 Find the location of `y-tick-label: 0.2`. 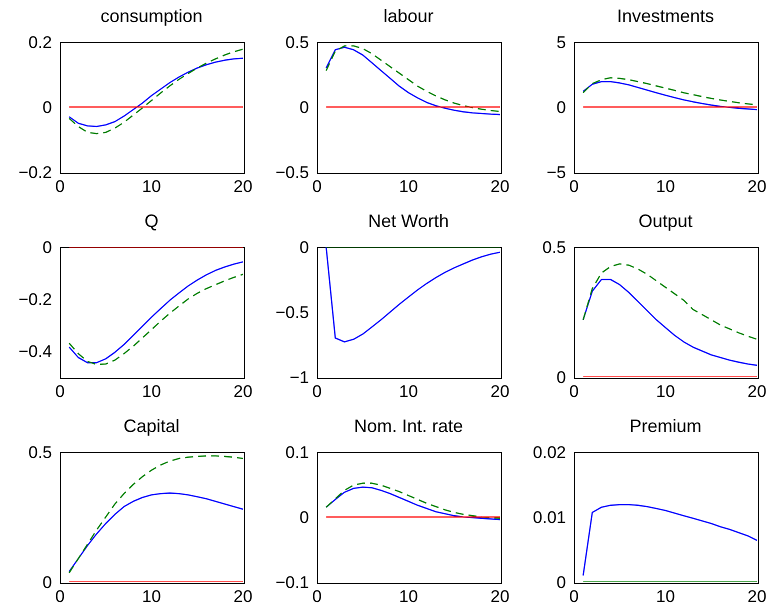

y-tick-label: 0.2 is located at coordinates (40, 42).